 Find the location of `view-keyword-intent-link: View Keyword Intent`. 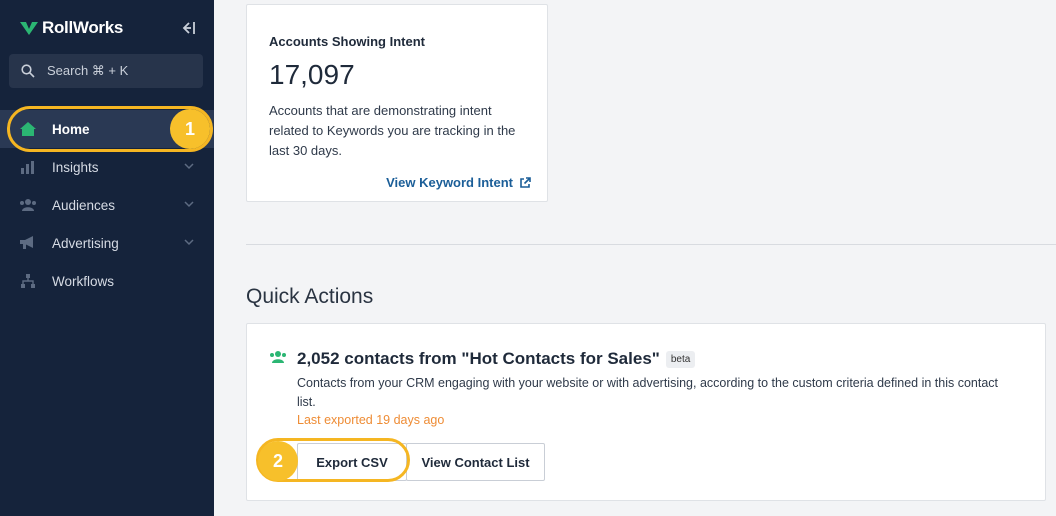

view-keyword-intent-link: View Keyword Intent is located at coordinates (458, 182).